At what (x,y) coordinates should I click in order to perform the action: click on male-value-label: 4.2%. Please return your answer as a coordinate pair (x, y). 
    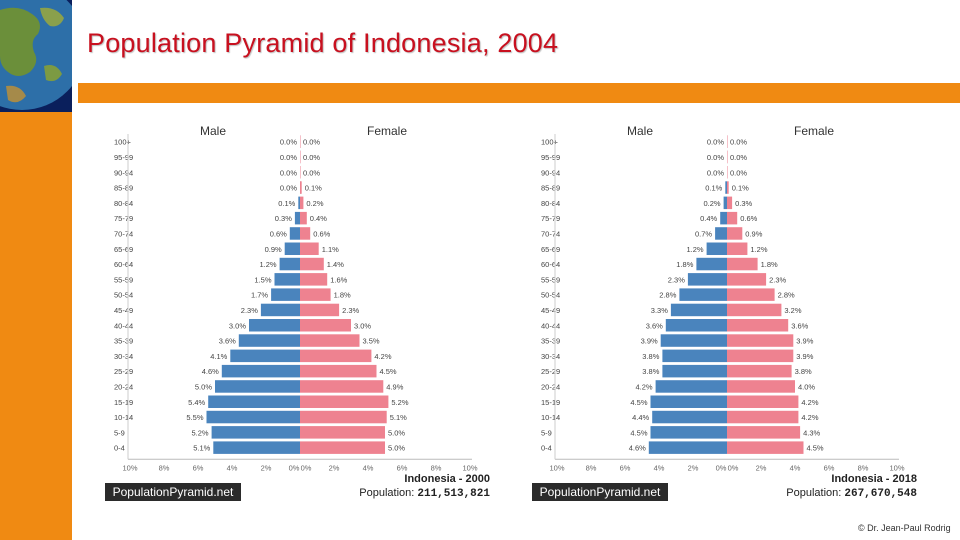
    Looking at the image, I should click on (643, 386).